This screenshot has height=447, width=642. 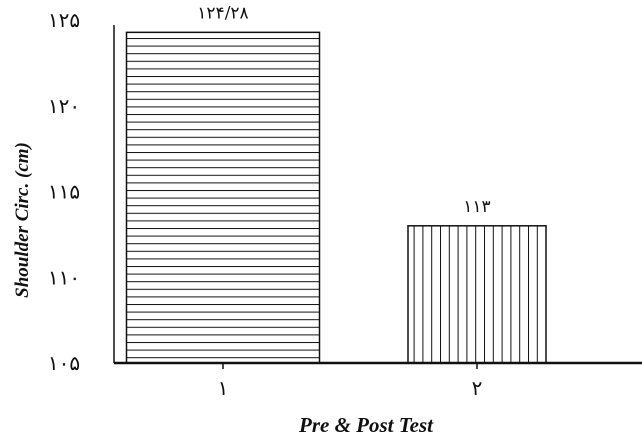 I want to click on bar-value-label: ۱۱۳, so click(x=476, y=207).